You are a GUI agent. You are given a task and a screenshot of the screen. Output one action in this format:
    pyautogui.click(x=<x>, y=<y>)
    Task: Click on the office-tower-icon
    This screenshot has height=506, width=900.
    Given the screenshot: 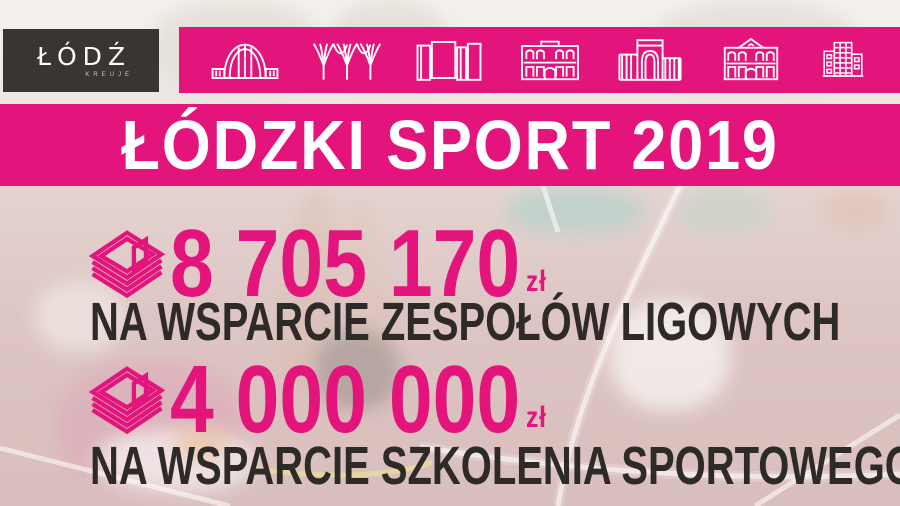 What is the action you would take?
    pyautogui.click(x=843, y=60)
    